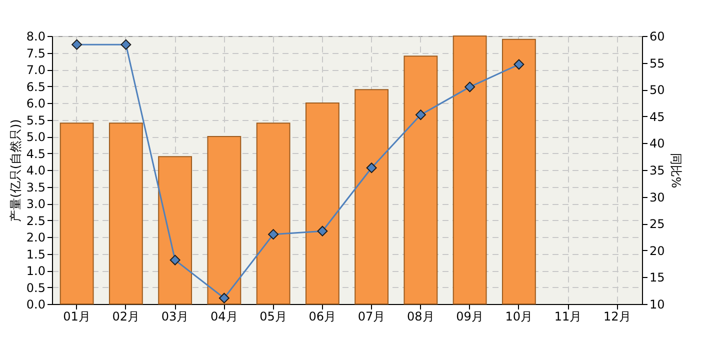 The height and width of the screenshot is (340, 720). What do you see at coordinates (470, 317) in the screenshot?
I see `x-tick-label: 09月` at bounding box center [470, 317].